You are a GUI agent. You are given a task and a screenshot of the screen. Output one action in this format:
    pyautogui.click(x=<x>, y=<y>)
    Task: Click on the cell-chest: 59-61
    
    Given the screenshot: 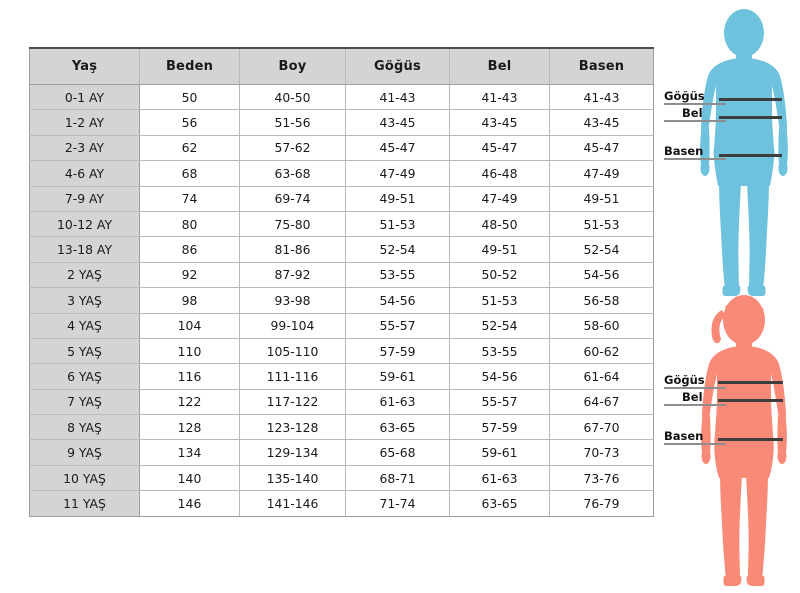 What is the action you would take?
    pyautogui.click(x=397, y=376)
    